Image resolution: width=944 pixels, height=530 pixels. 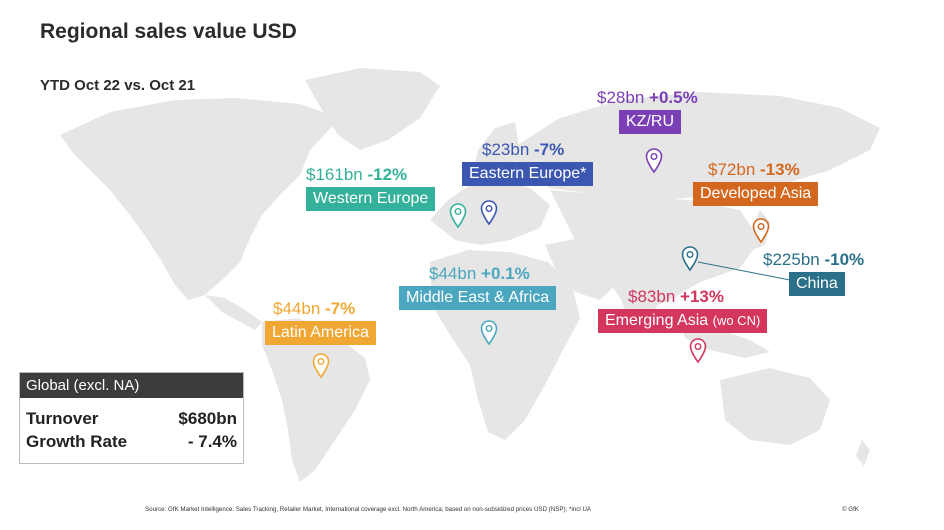 I want to click on kzru-label: KZ/RU, so click(x=650, y=122).